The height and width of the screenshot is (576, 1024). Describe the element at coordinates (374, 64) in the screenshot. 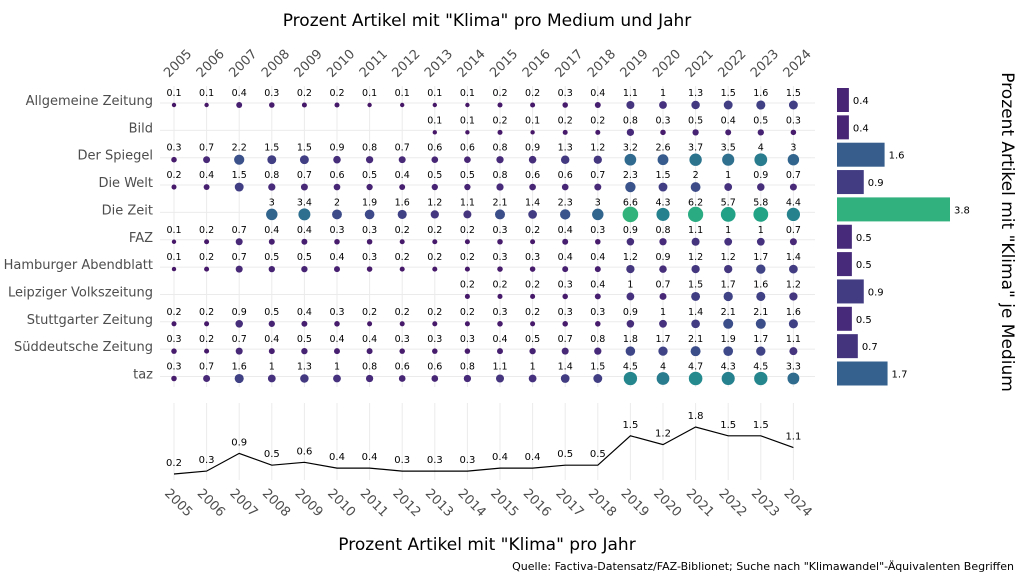

I see `year-tick-label-top: 2011` at that location.